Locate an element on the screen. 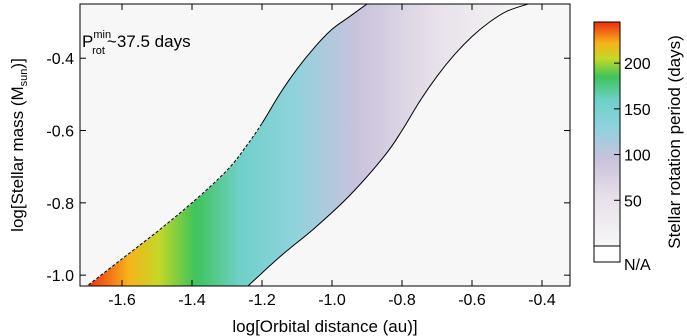 This screenshot has height=336, width=687. annotation-text: Pmin rot ~37.5 days is located at coordinates (136, 43).